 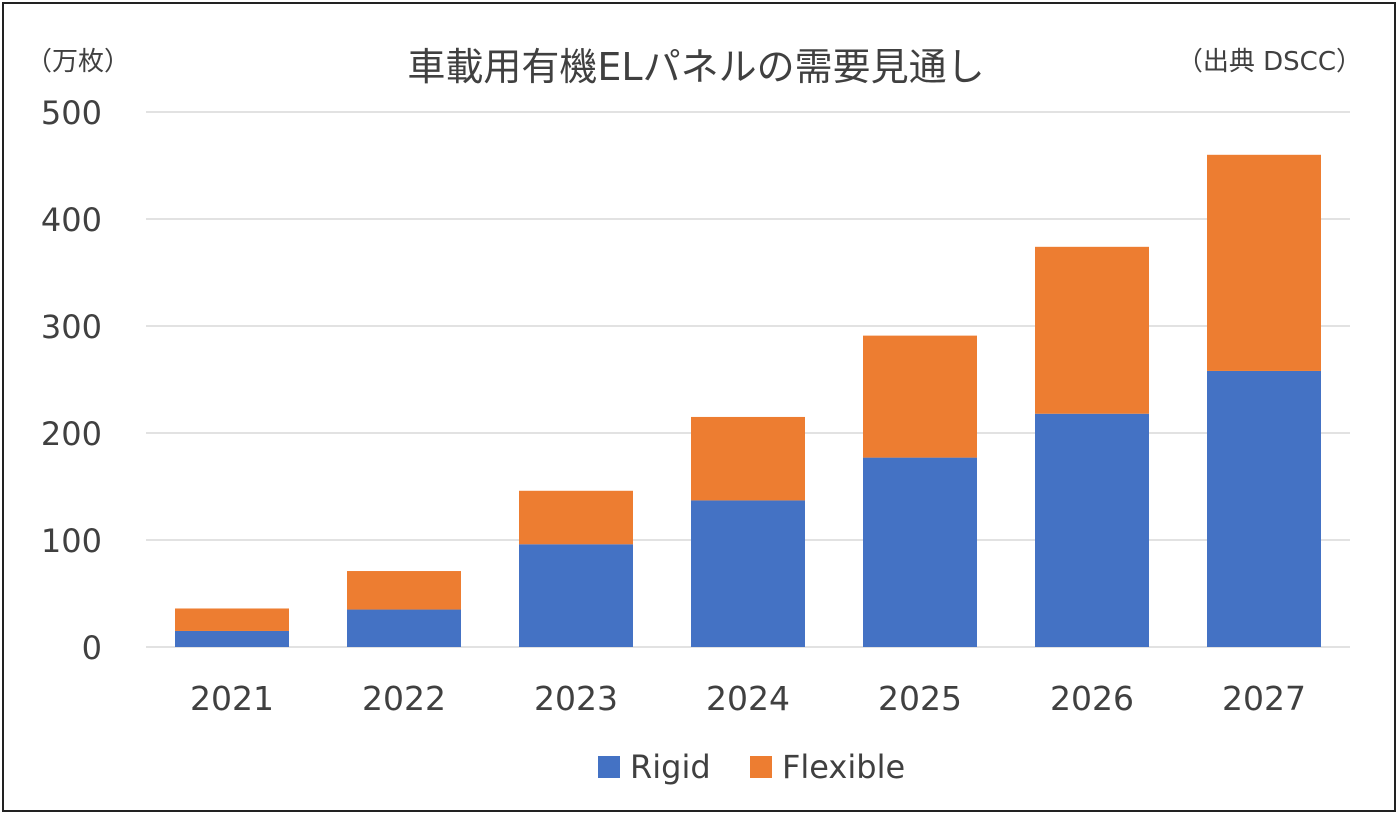 What do you see at coordinates (1264, 508) in the screenshot?
I see `bar-rigid-2027` at bounding box center [1264, 508].